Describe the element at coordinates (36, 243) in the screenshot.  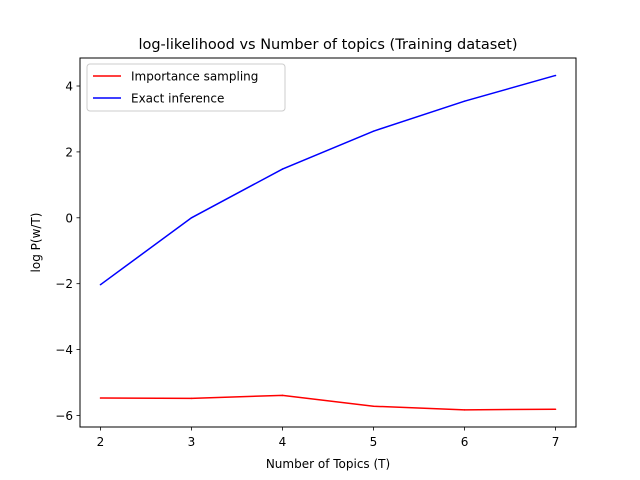
I see `y-axis-label: log P(w/T)` at that location.